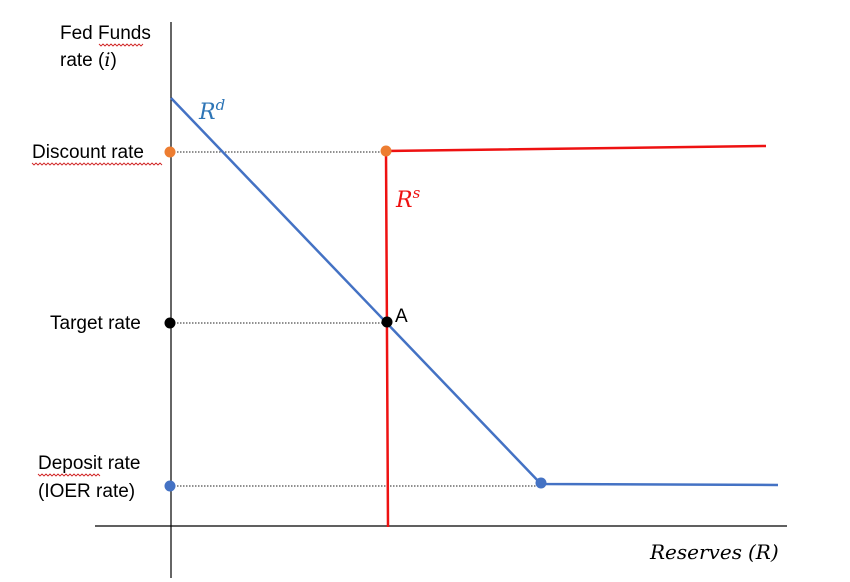 Image resolution: width=850 pixels, height=582 pixels. I want to click on deposit-rate-dot, so click(170, 486).